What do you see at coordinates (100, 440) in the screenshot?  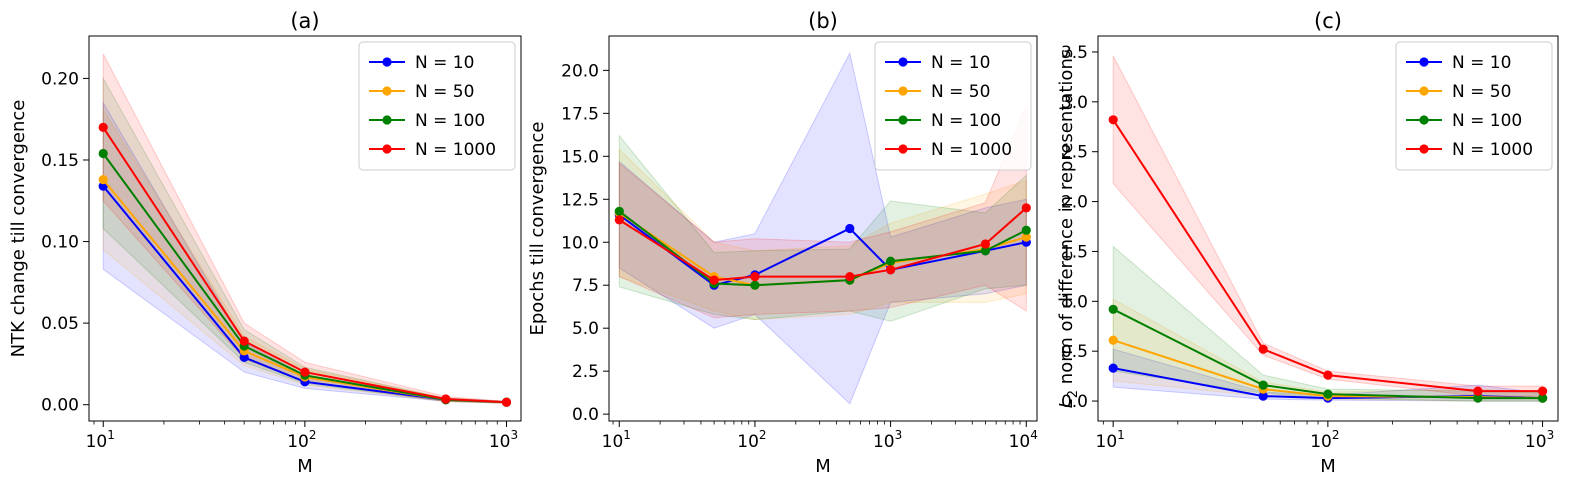 I see `chart-a-x-tick-label: 10¹` at bounding box center [100, 440].